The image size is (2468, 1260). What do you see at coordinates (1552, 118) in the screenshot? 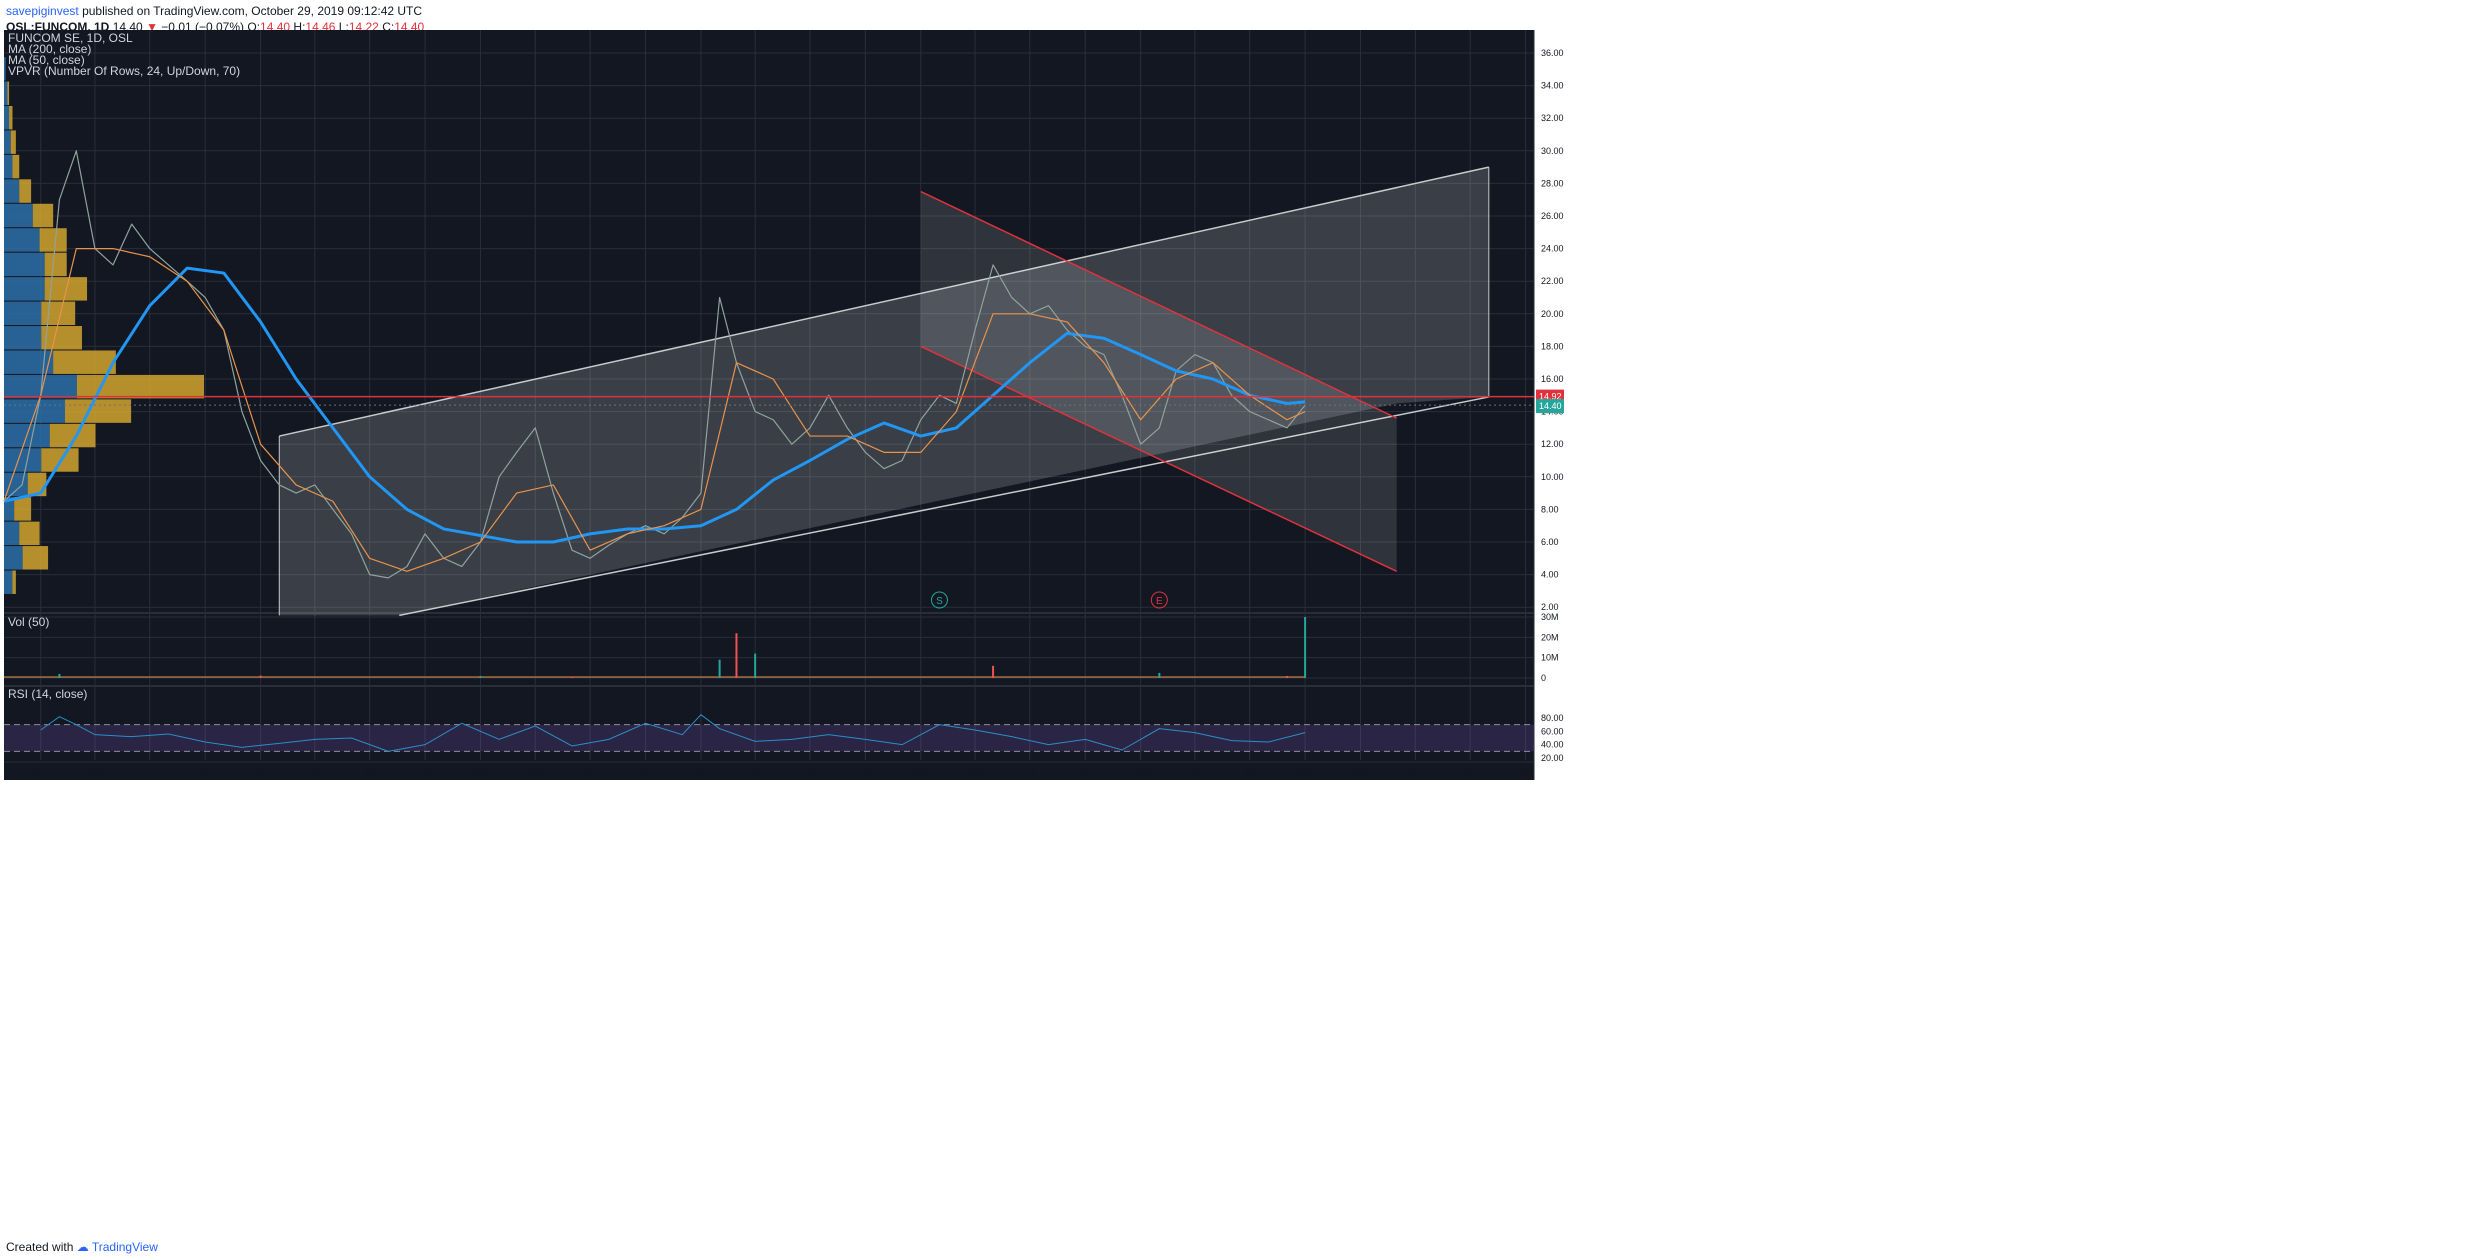
I see `y-tick-label: 32.00` at bounding box center [1552, 118].